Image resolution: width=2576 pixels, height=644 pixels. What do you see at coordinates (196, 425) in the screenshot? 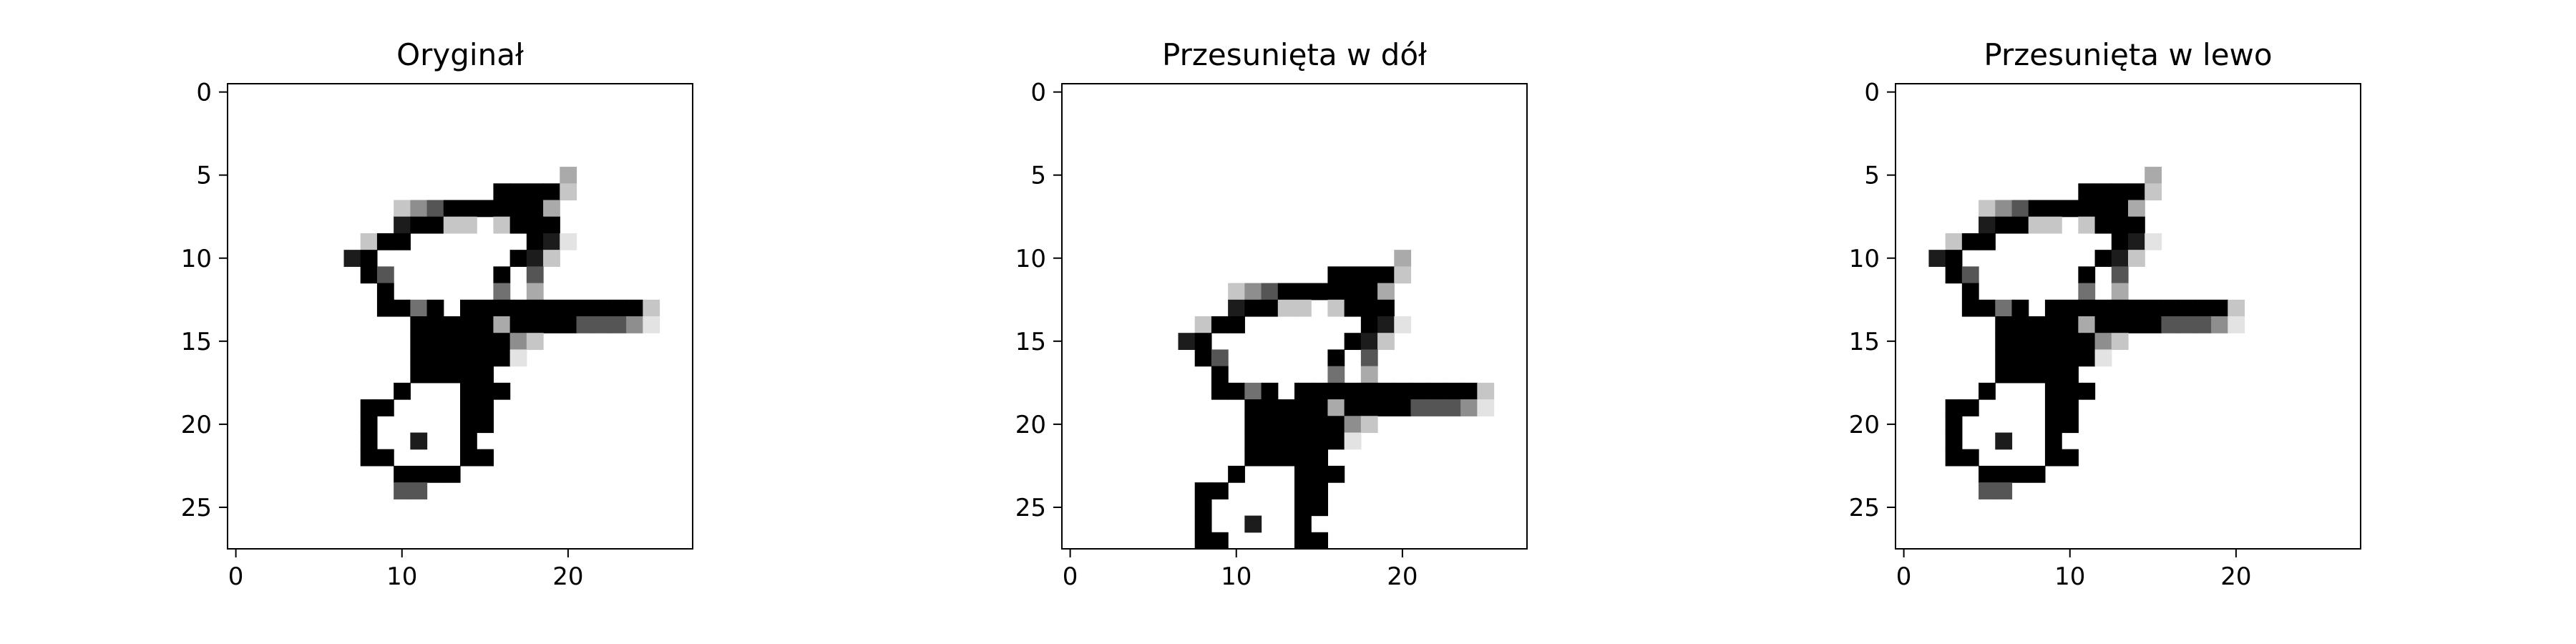
I see `y-tick-label: 20` at bounding box center [196, 425].